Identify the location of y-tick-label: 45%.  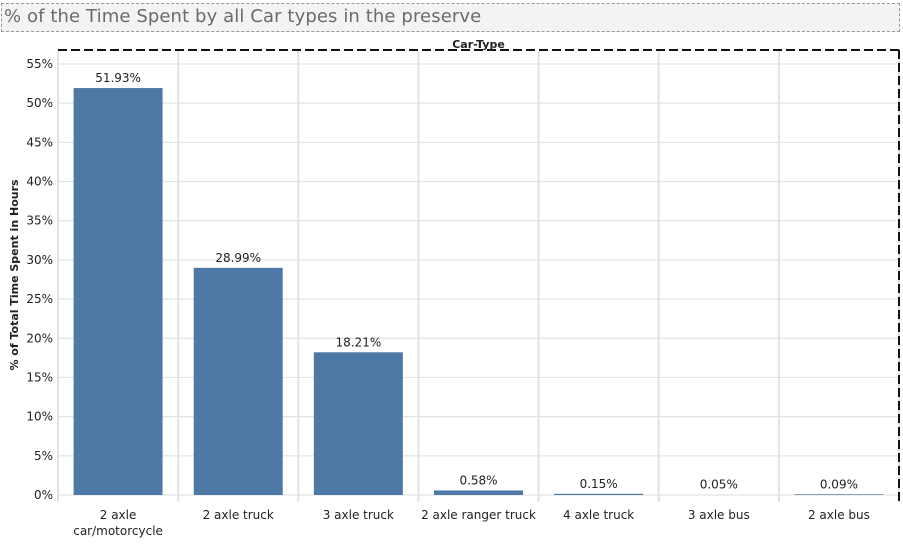
(39, 142).